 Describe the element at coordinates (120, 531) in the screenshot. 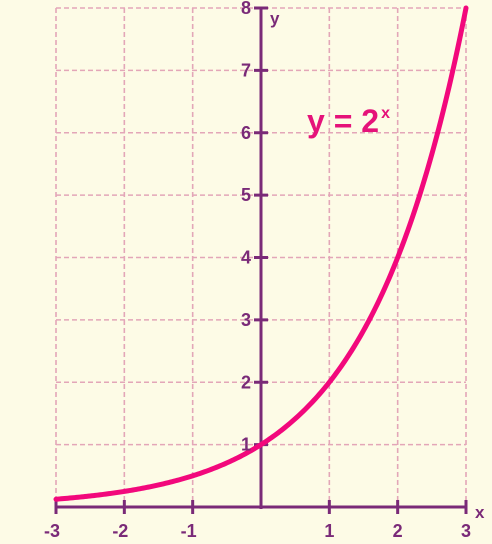

I see `x-tick-label: -2` at that location.